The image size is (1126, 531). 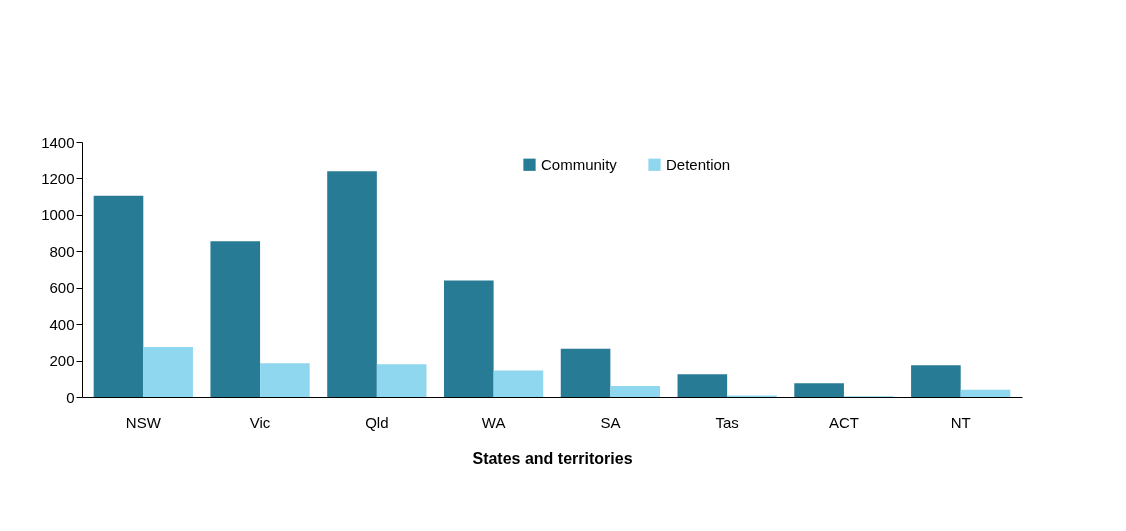 What do you see at coordinates (62, 361) in the screenshot?
I see `y-tick-label: 200` at bounding box center [62, 361].